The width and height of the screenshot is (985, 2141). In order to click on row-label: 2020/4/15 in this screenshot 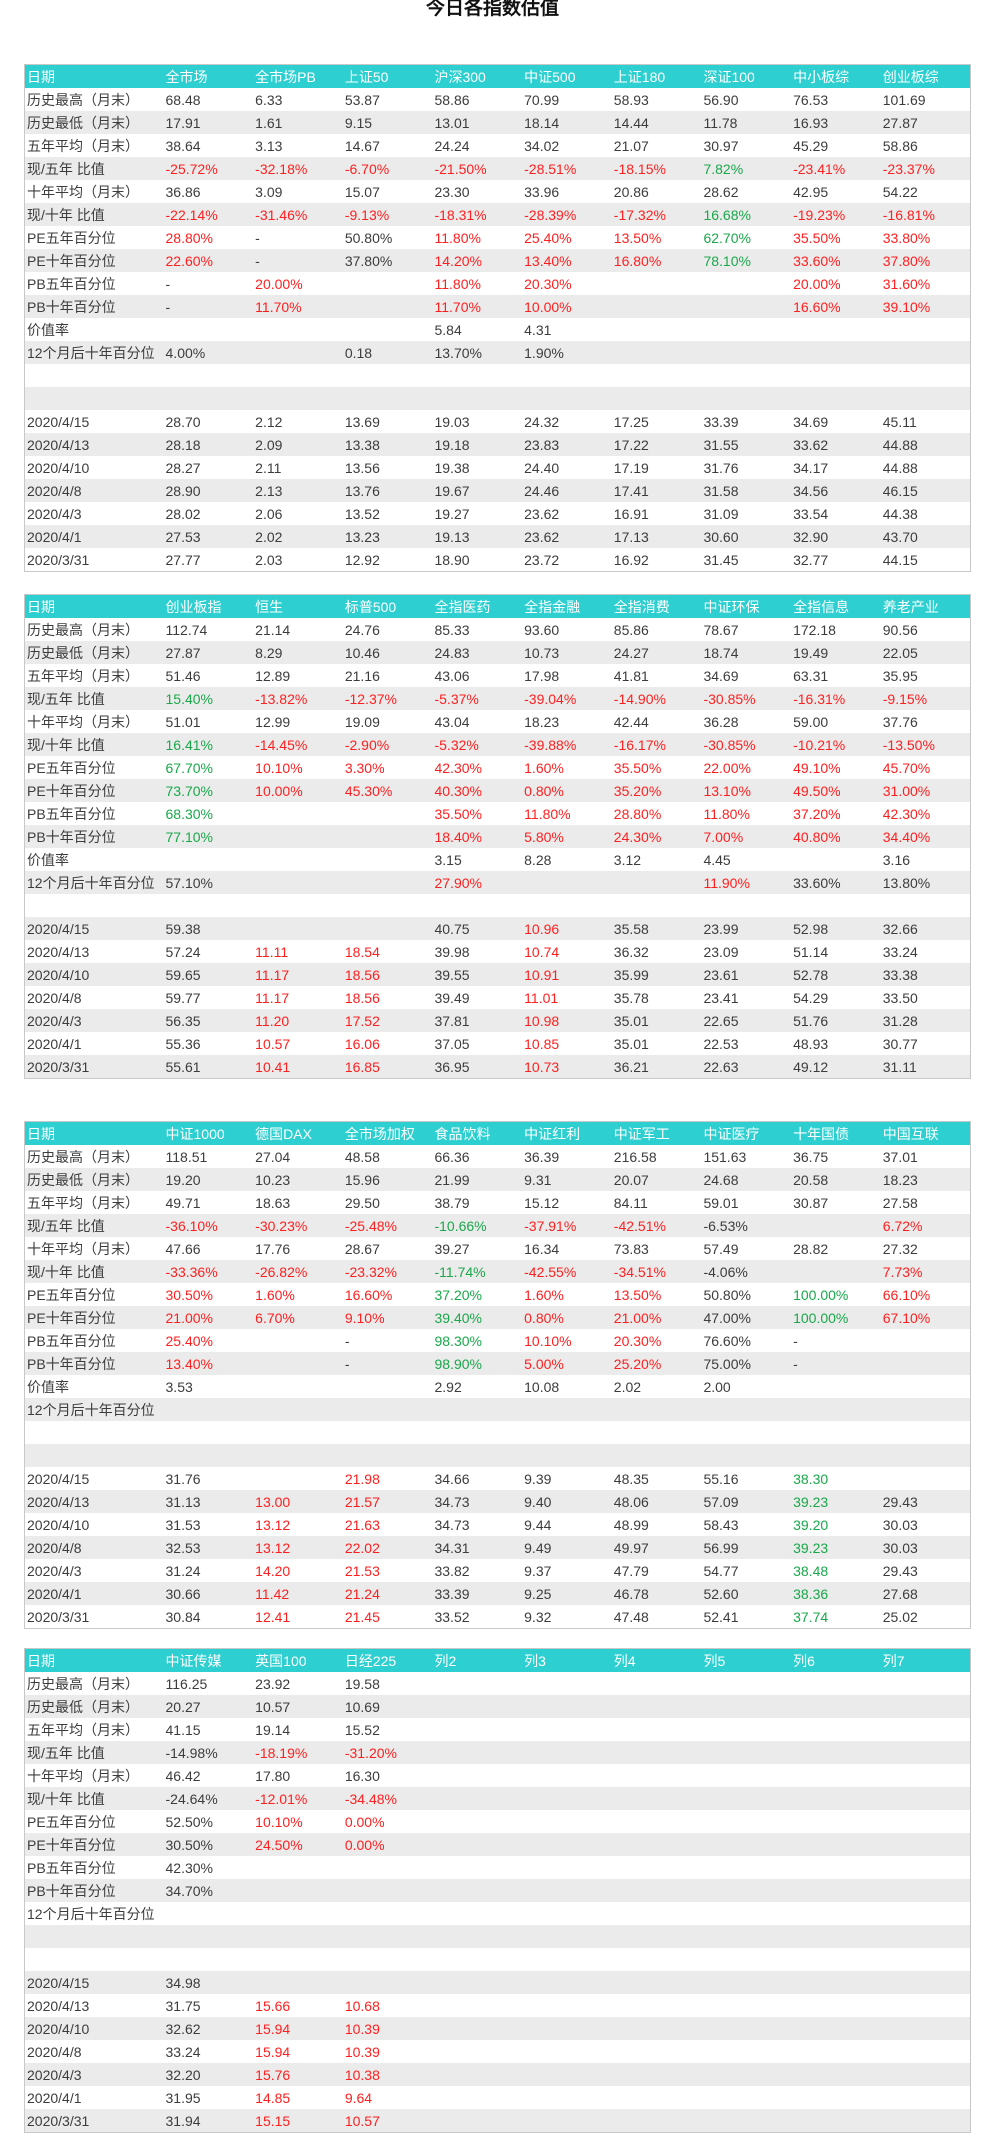, I will do `click(94, 1982)`.